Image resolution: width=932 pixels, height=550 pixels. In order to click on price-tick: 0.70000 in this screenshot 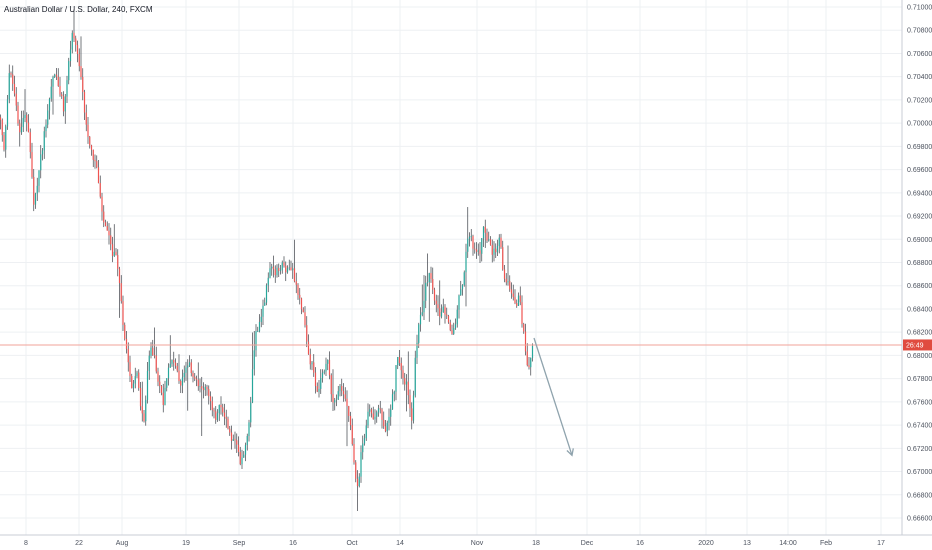, I will do `click(919, 124)`.